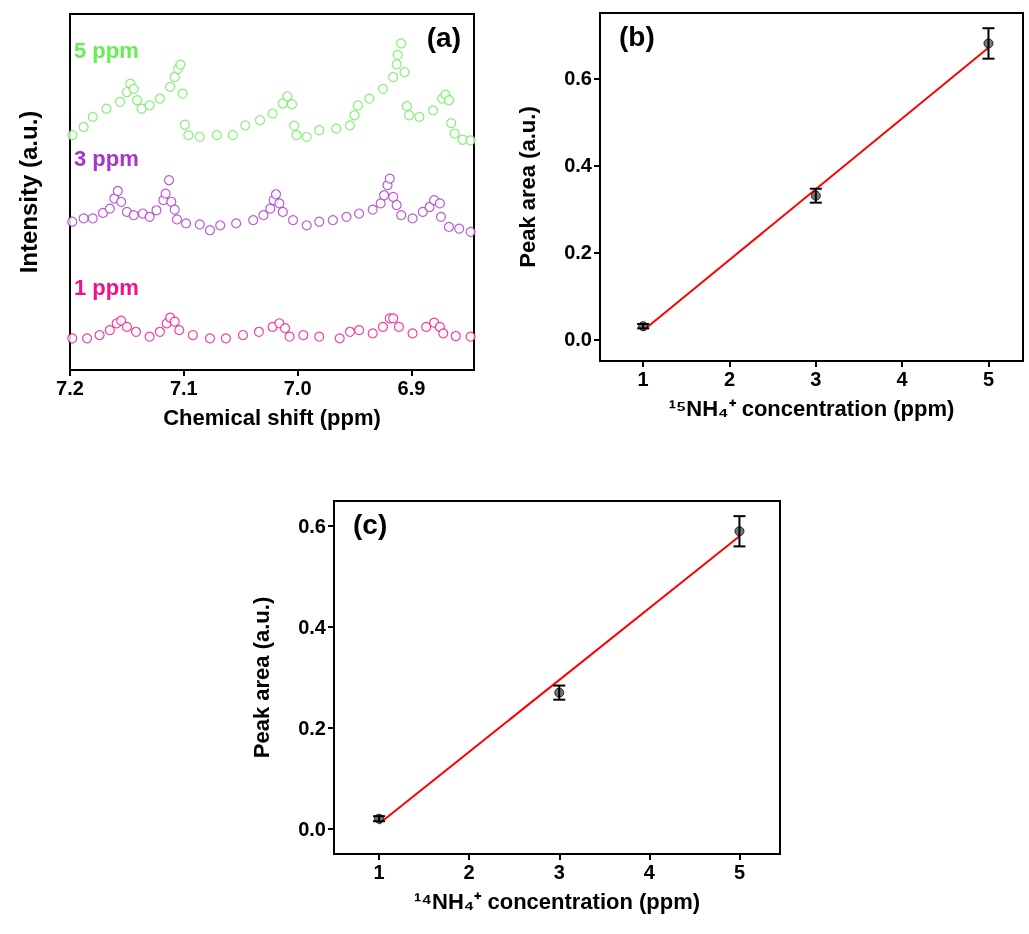  Describe the element at coordinates (70, 388) in the screenshot. I see `x-tick-label: 7.2` at that location.